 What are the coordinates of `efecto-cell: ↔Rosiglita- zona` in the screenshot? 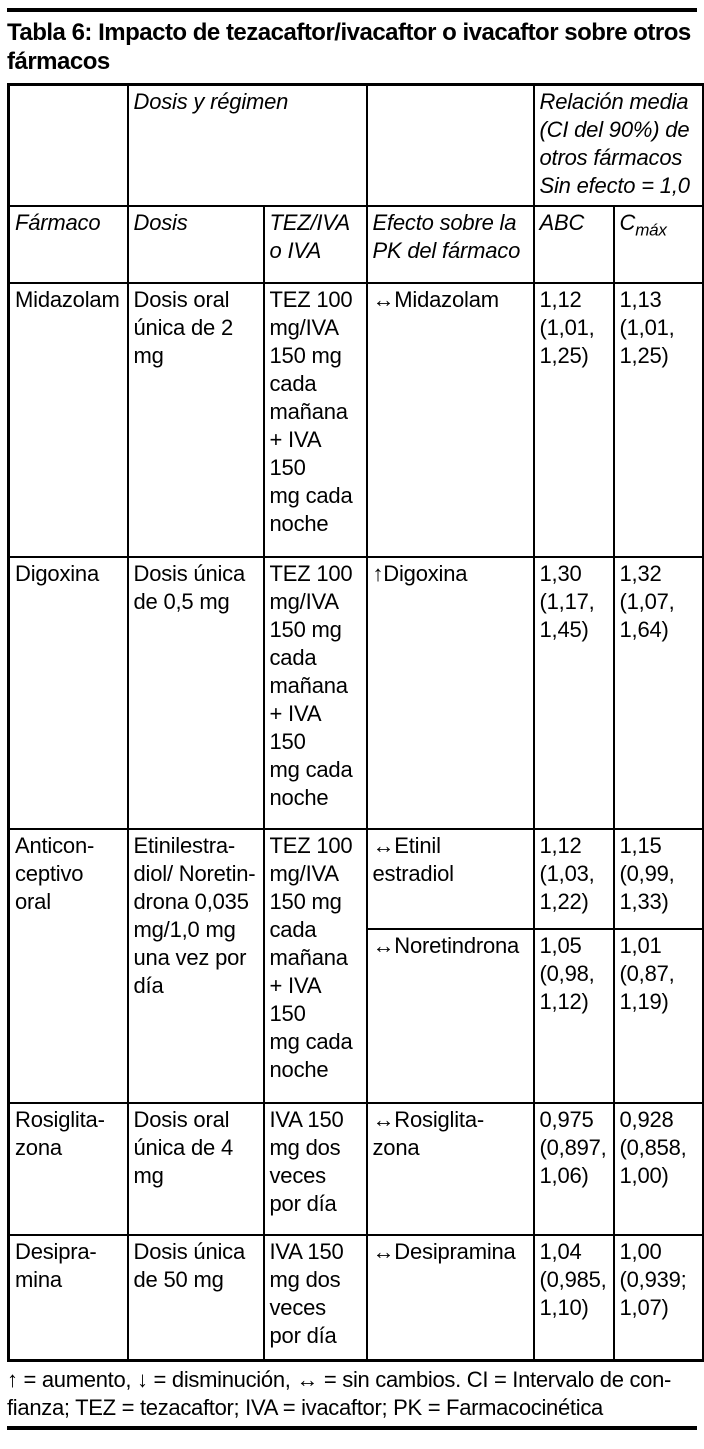 It's located at (450, 1168).